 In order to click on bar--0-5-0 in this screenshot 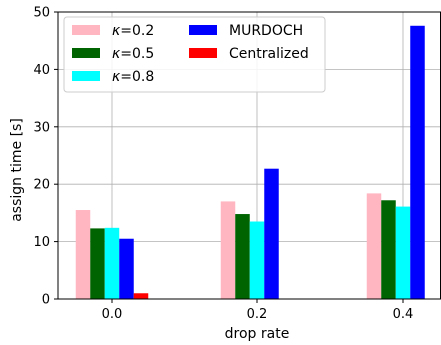, I will do `click(97, 263)`.